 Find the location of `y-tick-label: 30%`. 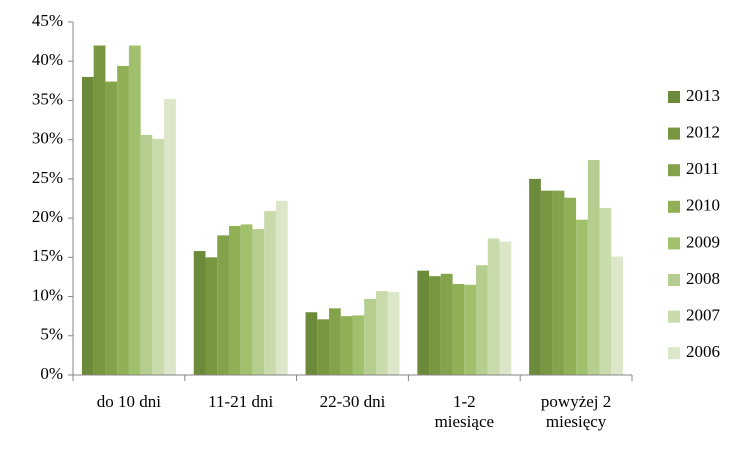

y-tick-label: 30% is located at coordinates (47, 138).